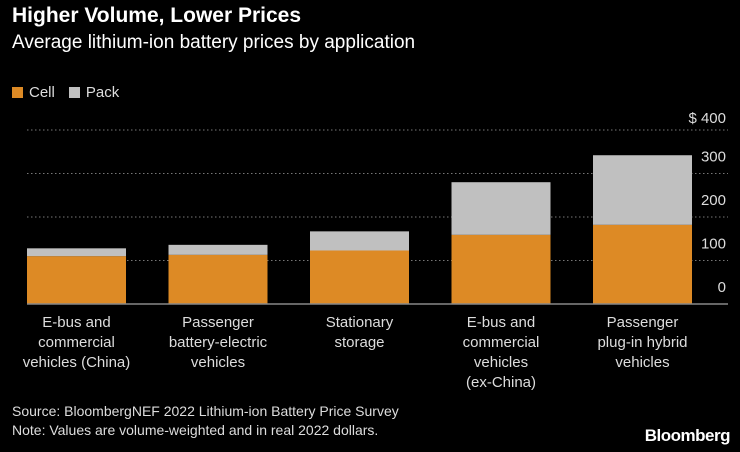  Describe the element at coordinates (74, 92) in the screenshot. I see `legend-swatch-pack` at that location.